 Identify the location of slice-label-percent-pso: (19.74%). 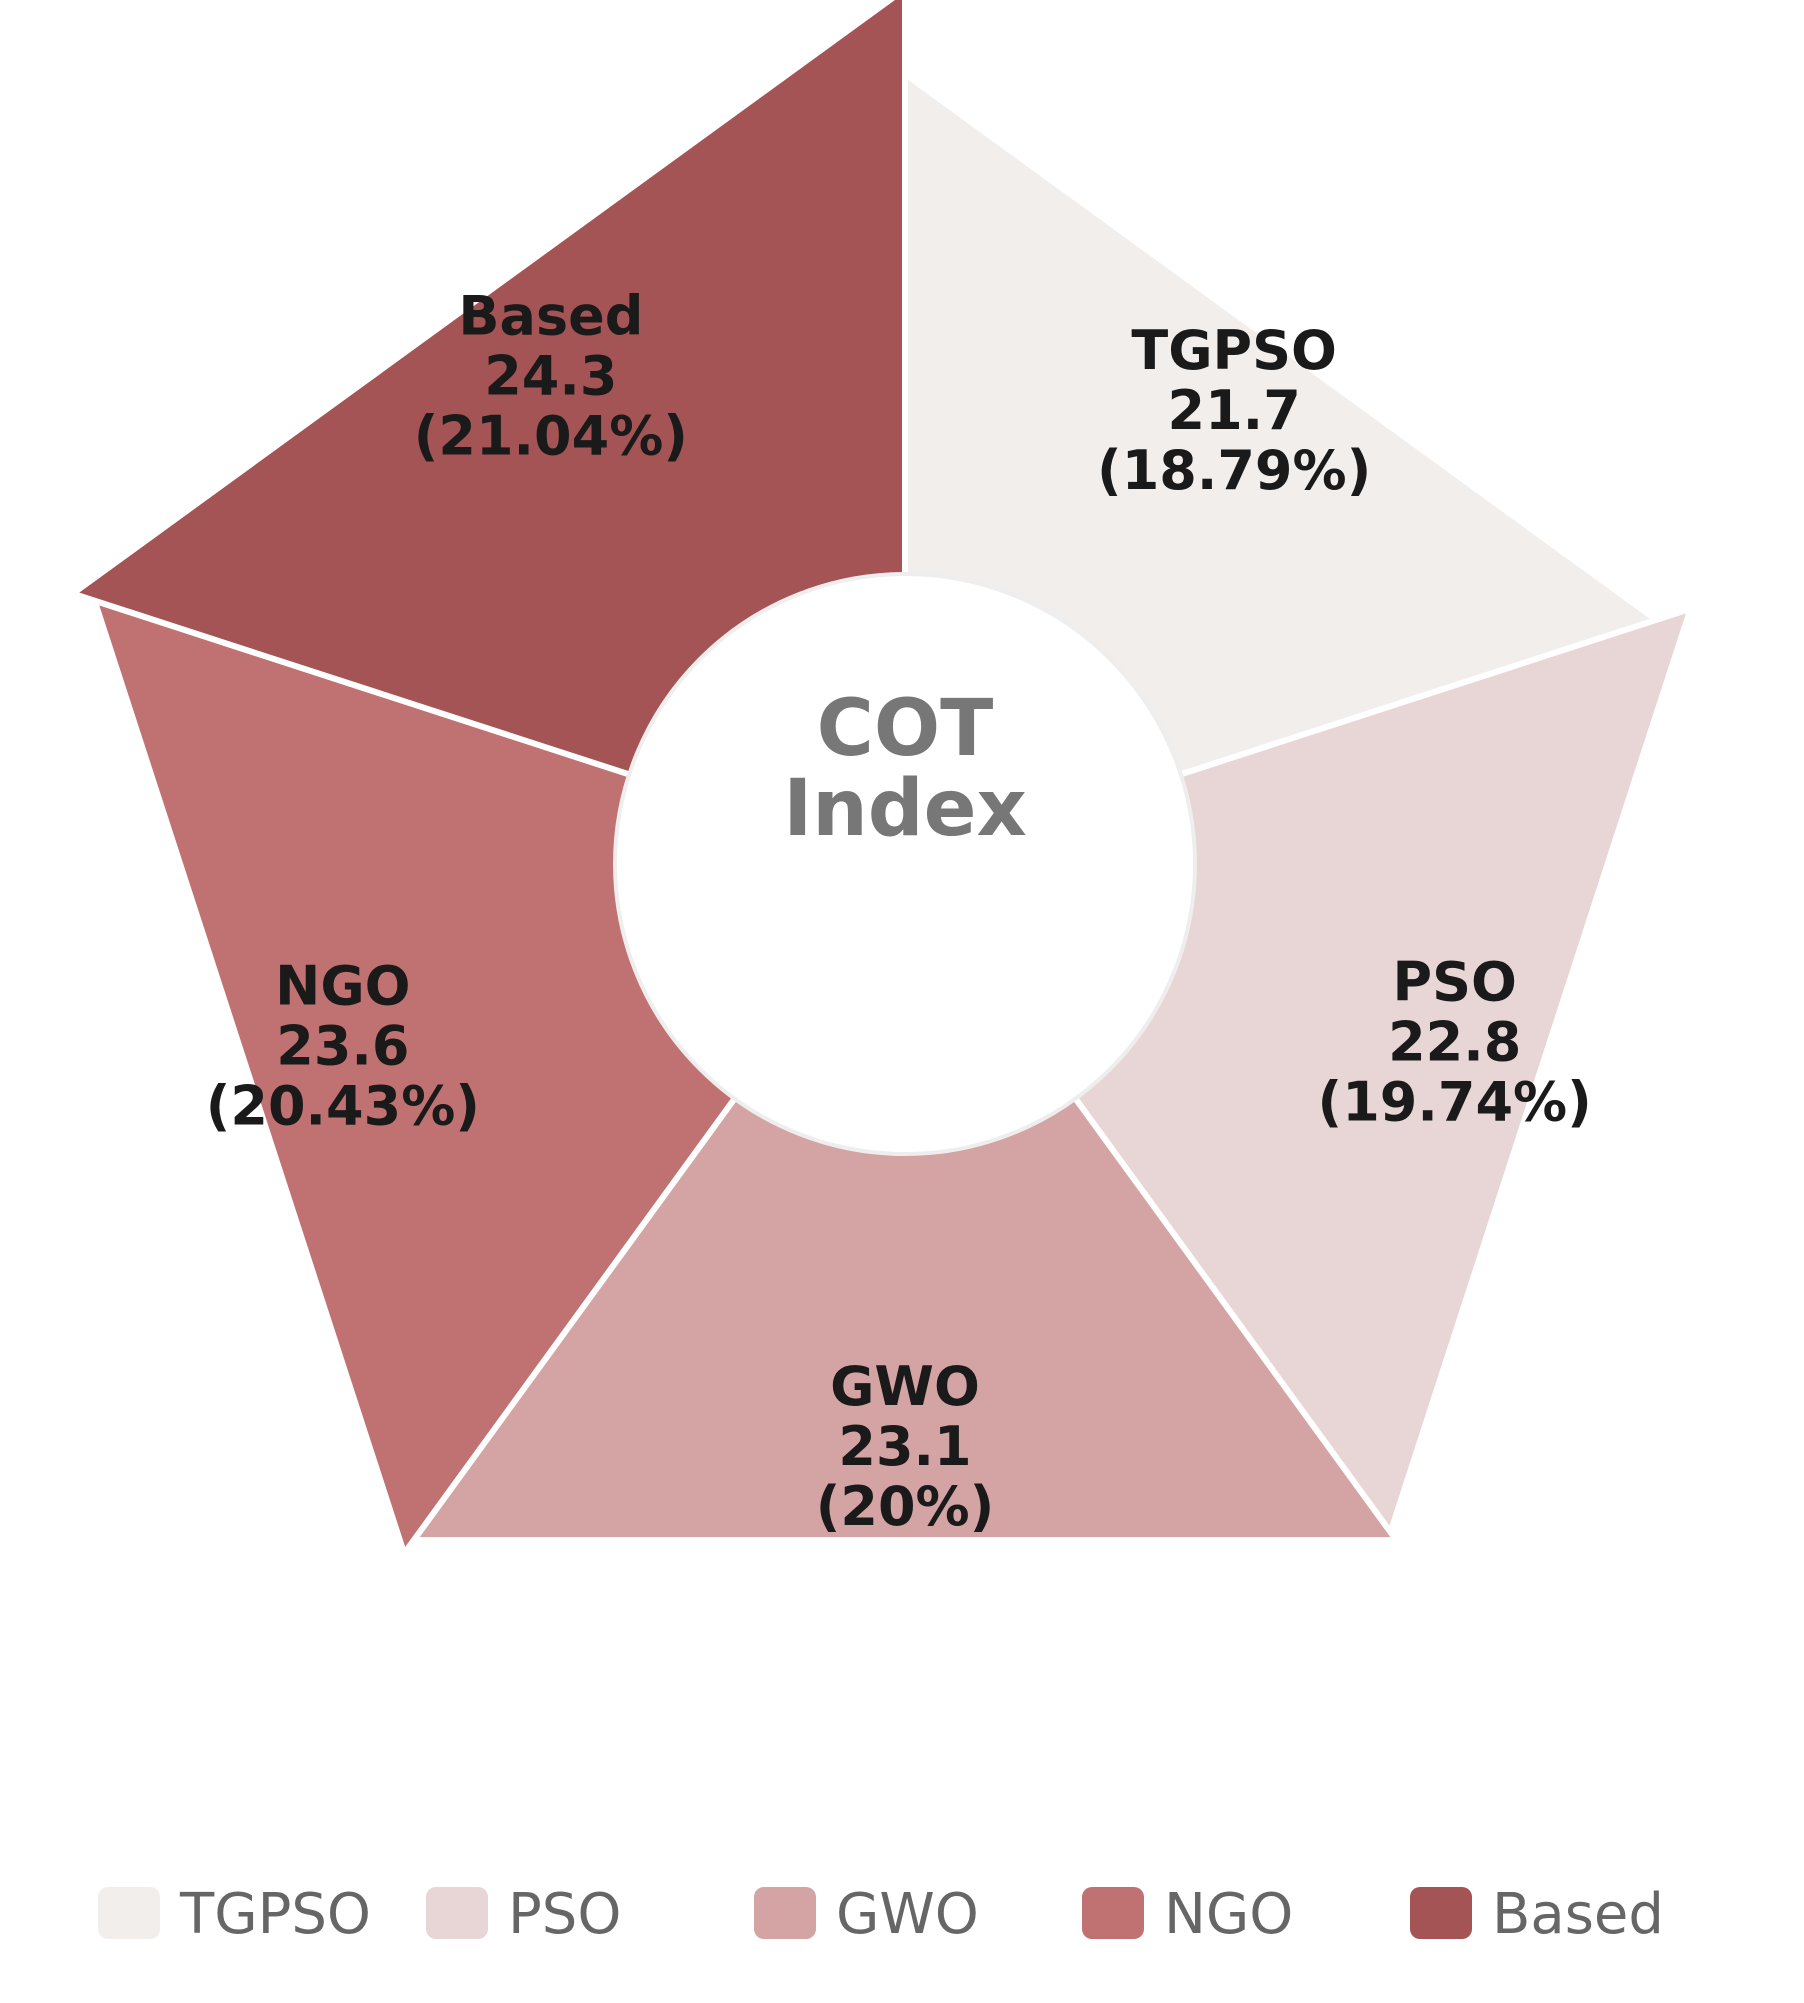
(1455, 1102).